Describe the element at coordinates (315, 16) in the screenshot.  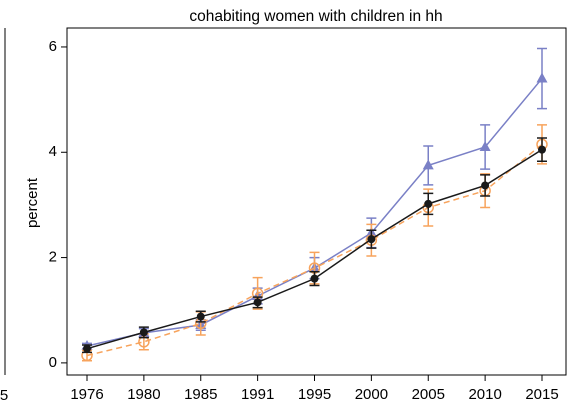
I see `chart-title: cohabiting women with children in hh` at that location.